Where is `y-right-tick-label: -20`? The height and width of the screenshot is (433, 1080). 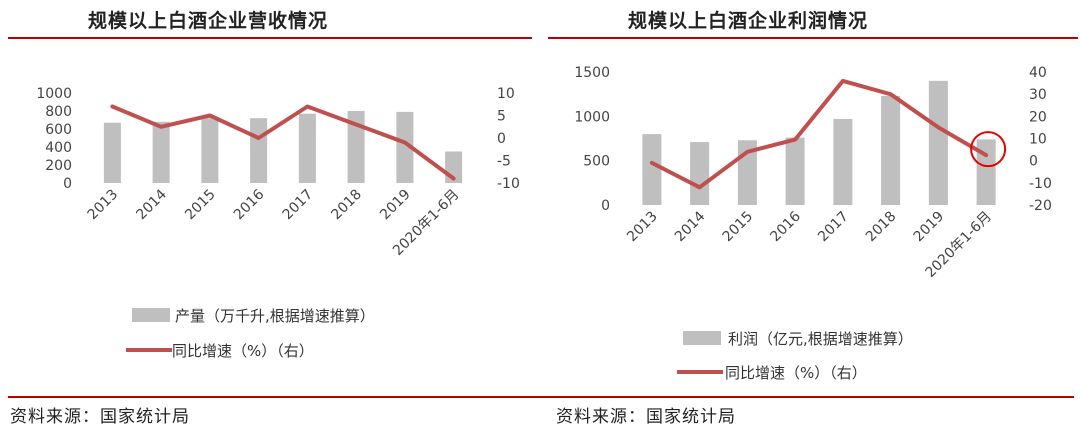
y-right-tick-label: -20 is located at coordinates (1040, 206).